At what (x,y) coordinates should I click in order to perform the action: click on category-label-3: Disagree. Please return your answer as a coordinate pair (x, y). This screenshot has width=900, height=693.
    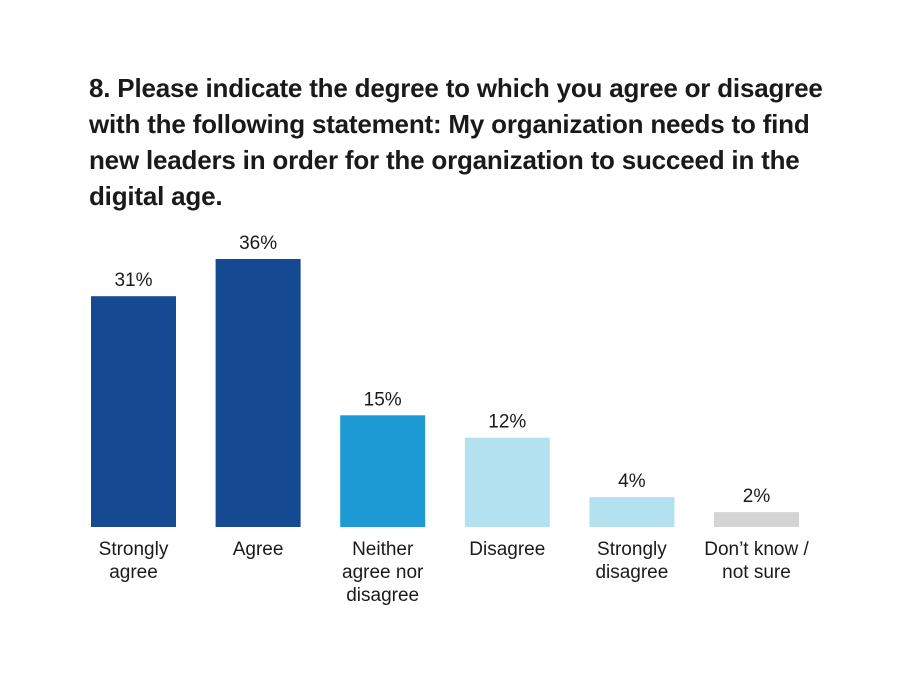
    Looking at the image, I should click on (507, 549).